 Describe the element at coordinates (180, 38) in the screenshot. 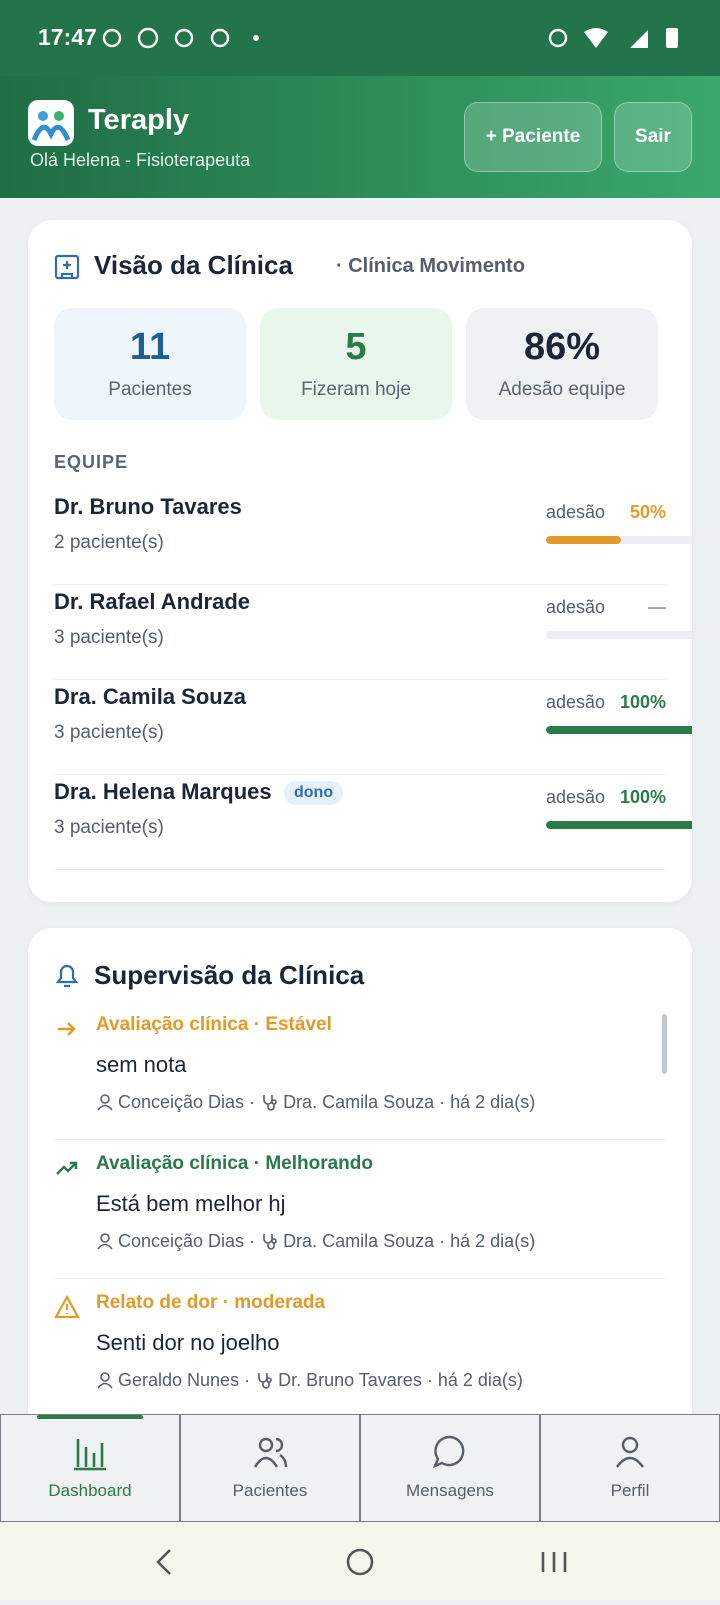

I see `status-icons` at that location.